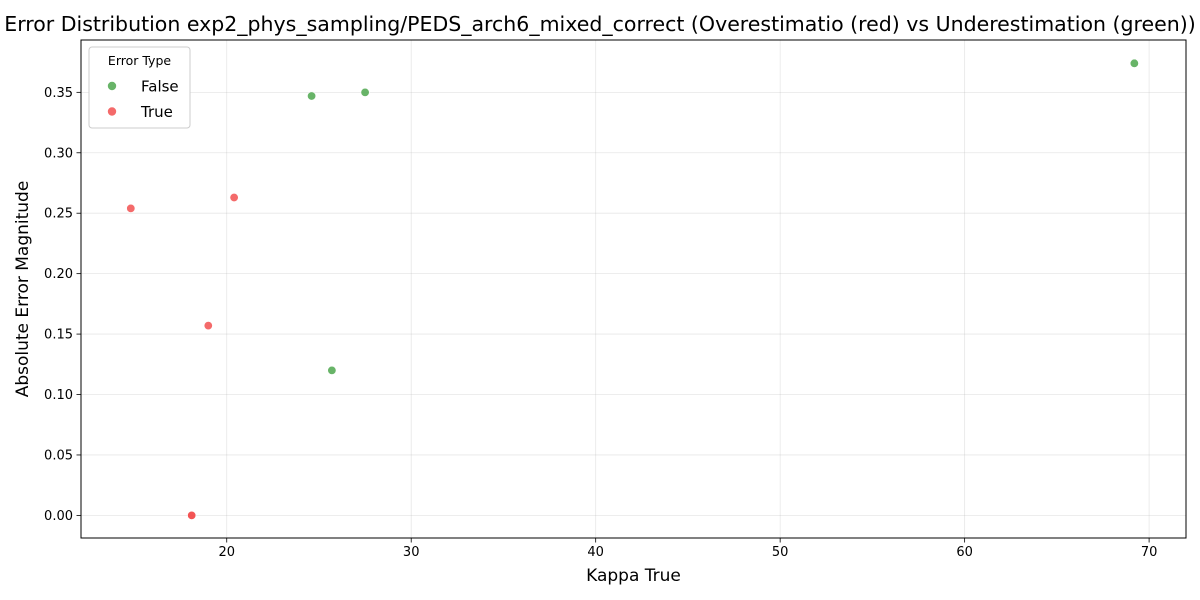  I want to click on y-tick-label: 0.05, so click(58, 455).